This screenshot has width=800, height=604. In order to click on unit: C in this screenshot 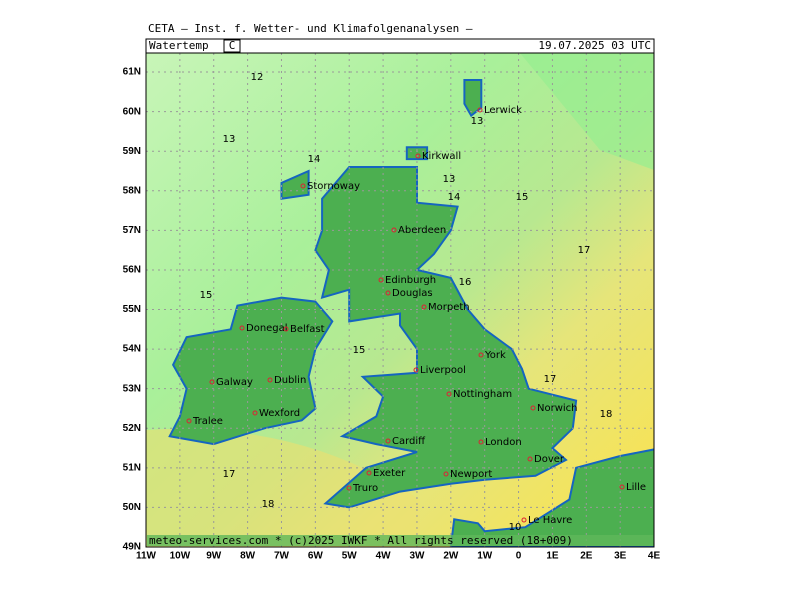, I will do `click(232, 45)`.